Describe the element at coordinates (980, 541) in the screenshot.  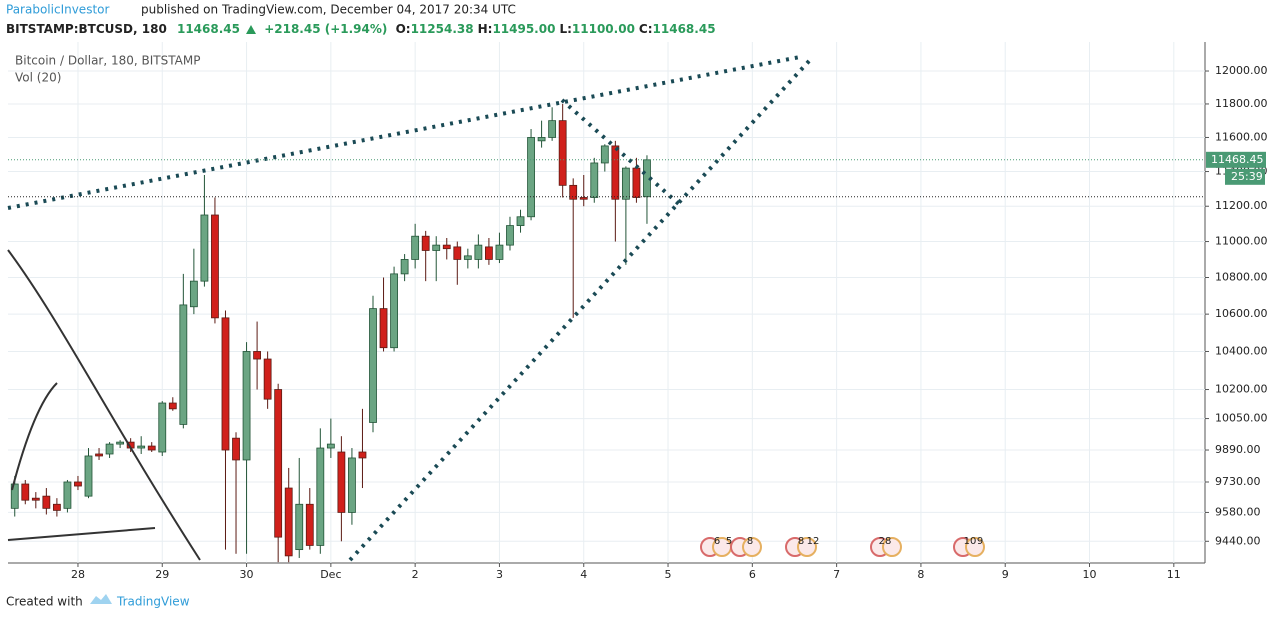
I see `event-label: 9` at that location.